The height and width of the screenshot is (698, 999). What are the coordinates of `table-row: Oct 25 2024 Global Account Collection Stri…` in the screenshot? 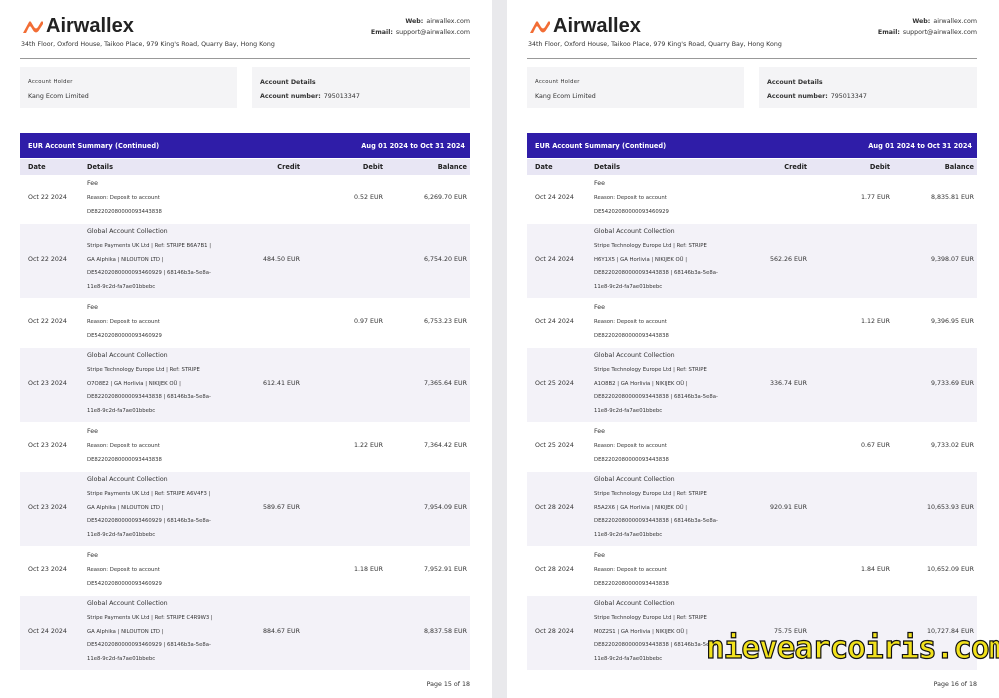 It's located at (752, 385).